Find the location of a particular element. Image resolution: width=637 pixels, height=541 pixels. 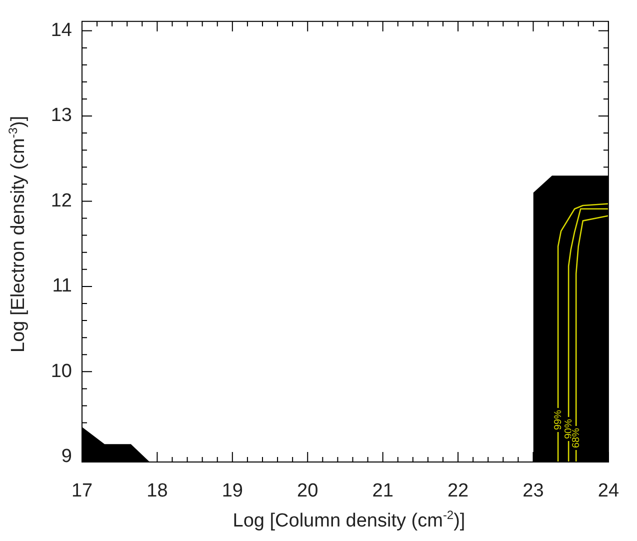

text: 99% is located at coordinates (558, 420).